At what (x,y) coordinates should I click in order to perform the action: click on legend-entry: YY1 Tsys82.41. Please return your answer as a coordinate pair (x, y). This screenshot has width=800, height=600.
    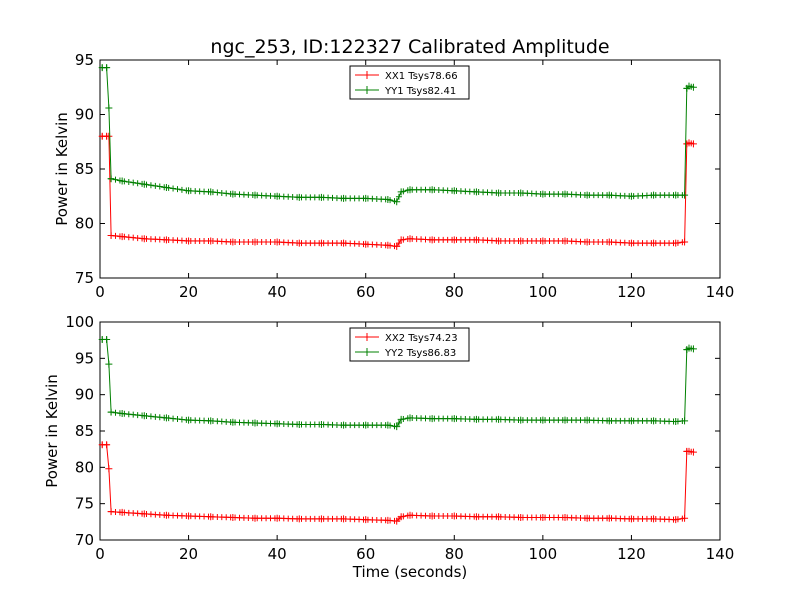
    Looking at the image, I should click on (420, 91).